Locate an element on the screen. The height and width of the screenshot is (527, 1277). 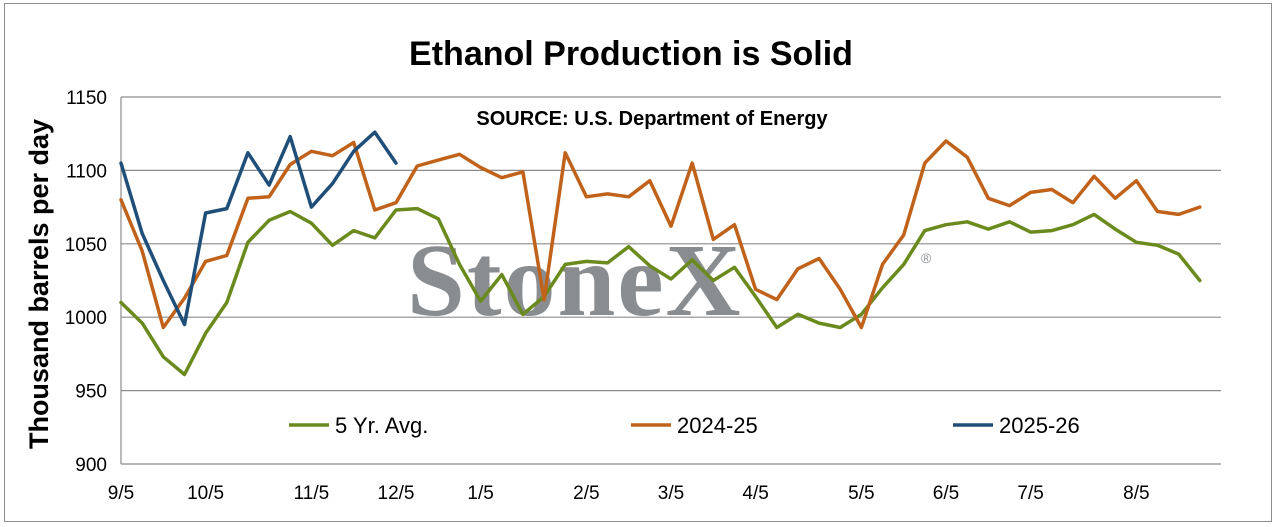
watermark-text: StoneX is located at coordinates (575, 280).